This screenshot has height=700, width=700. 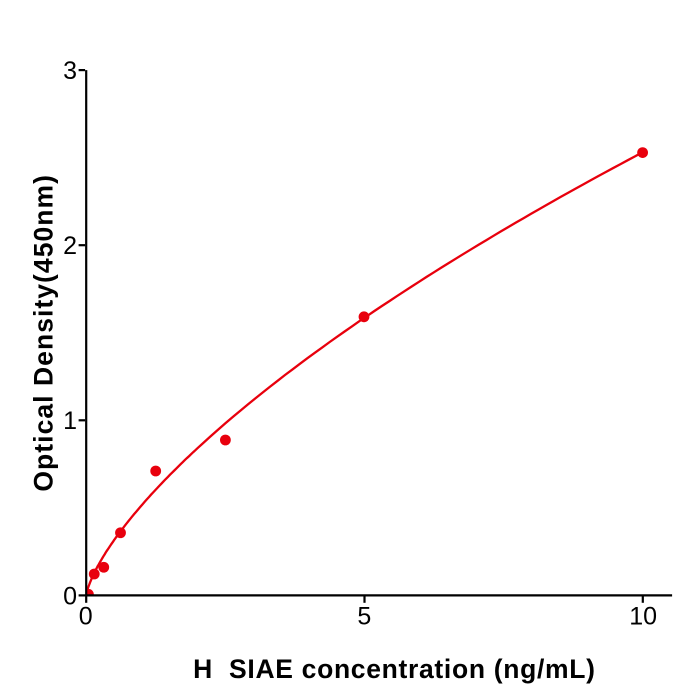 What do you see at coordinates (70, 421) in the screenshot?
I see `svg-text: 1` at bounding box center [70, 421].